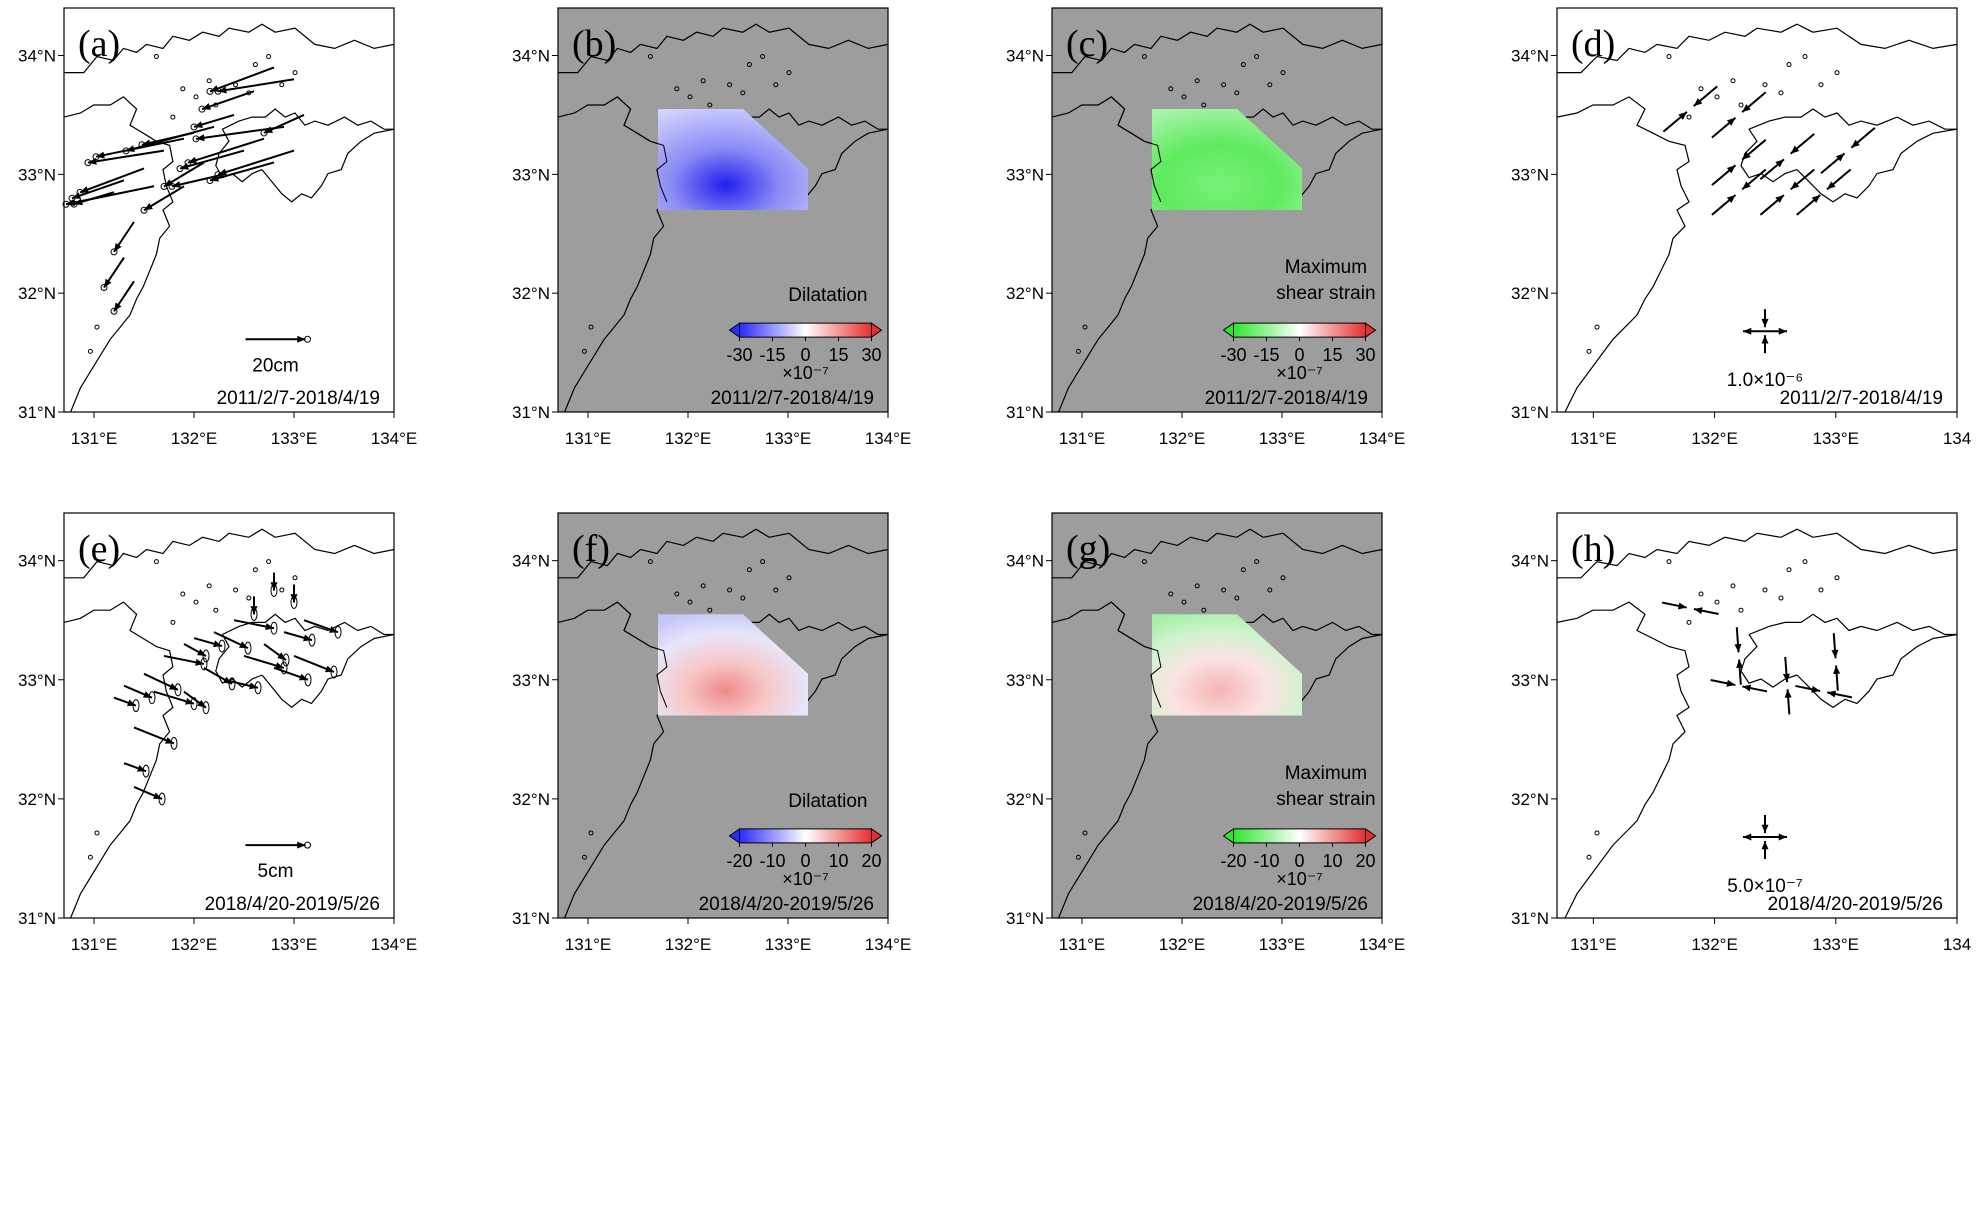 The image size is (1984, 1225). What do you see at coordinates (37, 174) in the screenshot?
I see `y-tick-label: 33°N` at bounding box center [37, 174].